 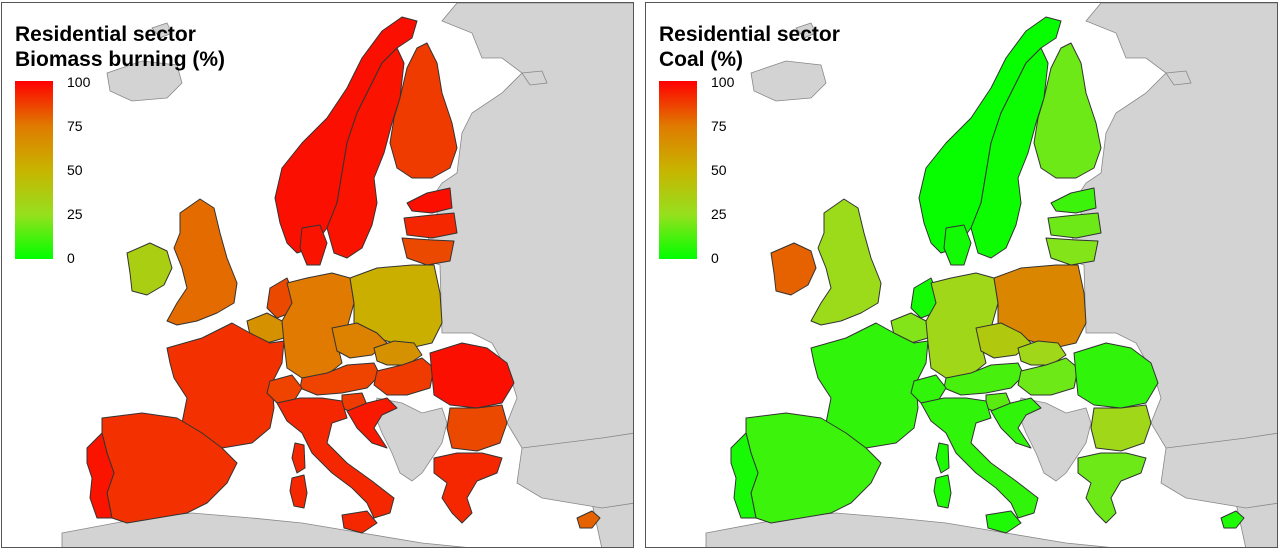 What do you see at coordinates (120, 47) in the screenshot?
I see `map-title: Residential sector Biomass burning (%)` at bounding box center [120, 47].